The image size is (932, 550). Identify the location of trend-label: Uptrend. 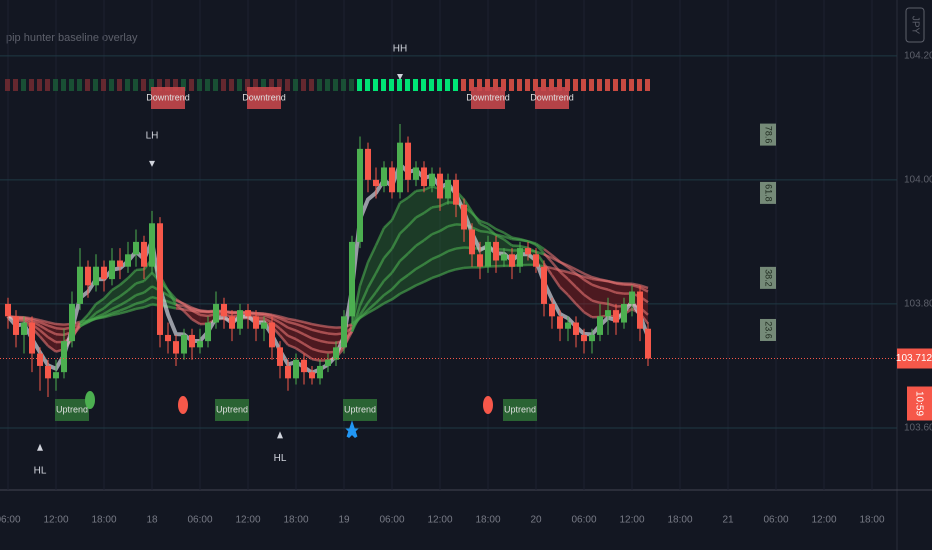
(360, 409).